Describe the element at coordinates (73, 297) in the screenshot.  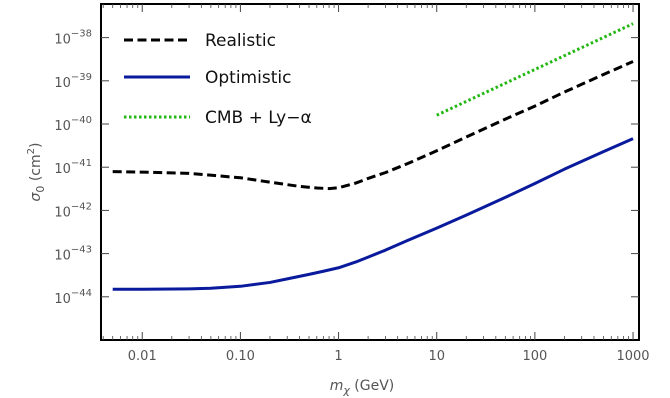
I see `y-tick-label: 10−44` at that location.